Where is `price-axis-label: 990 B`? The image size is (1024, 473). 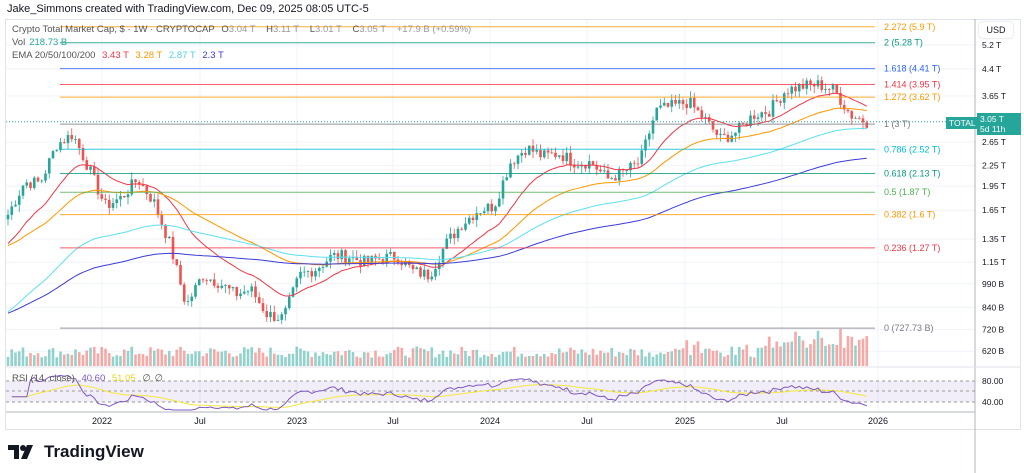 price-axis-label: 990 B is located at coordinates (993, 284).